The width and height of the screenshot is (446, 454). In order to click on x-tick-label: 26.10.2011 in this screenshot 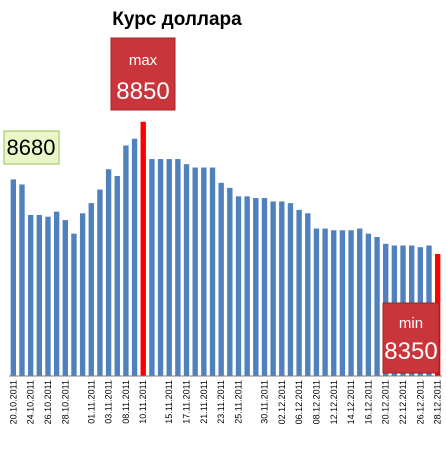, I will do `click(48, 402)`.